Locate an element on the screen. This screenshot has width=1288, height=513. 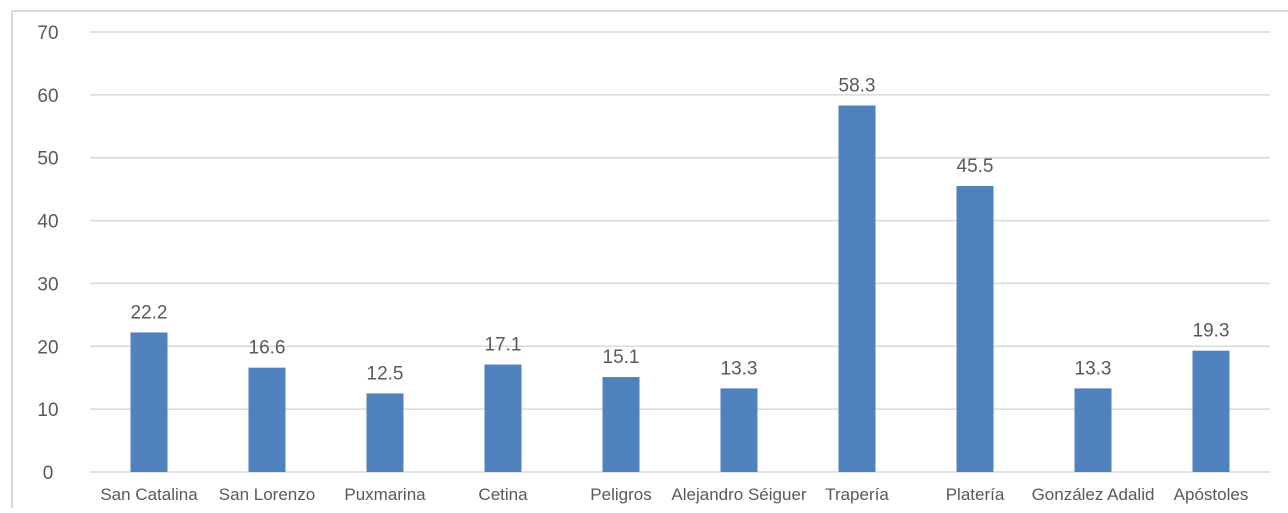
data-label: 15.1 is located at coordinates (621, 357).